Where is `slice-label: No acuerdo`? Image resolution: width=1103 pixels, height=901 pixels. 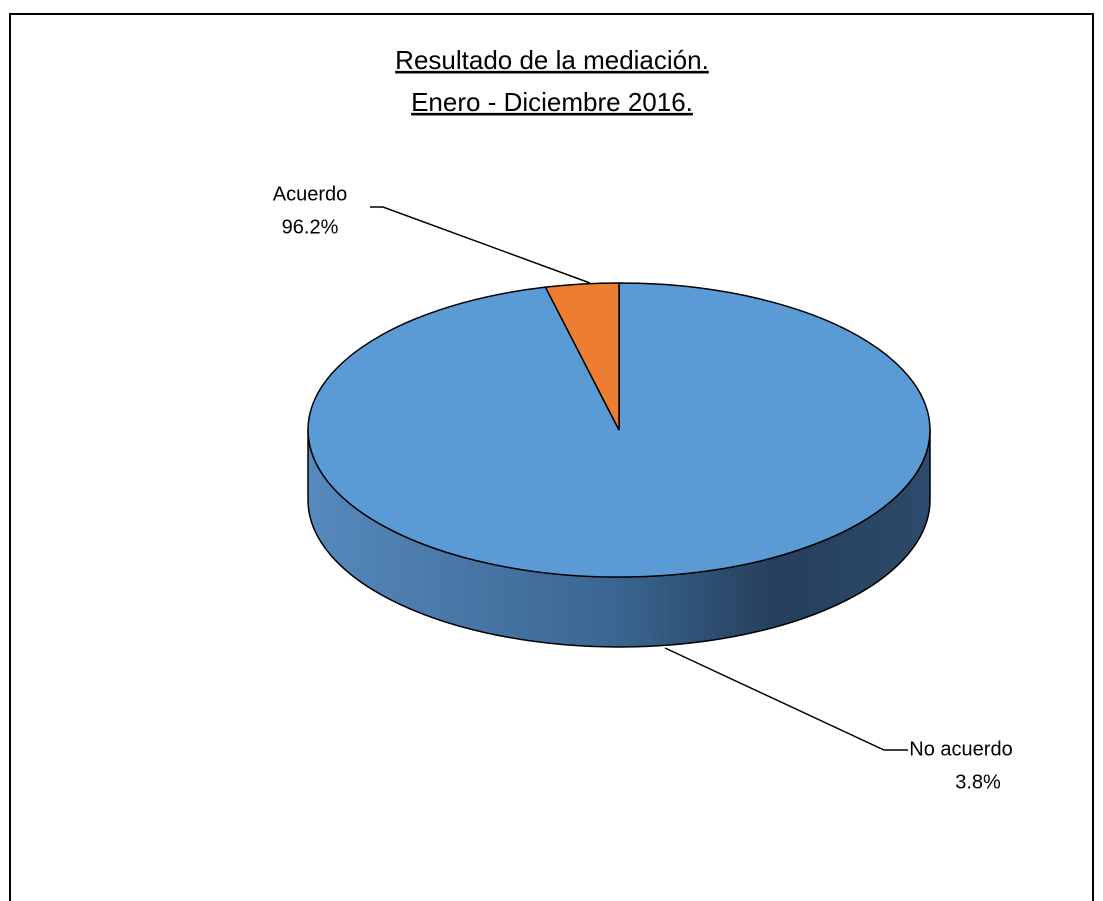 slice-label: No acuerdo is located at coordinates (960, 749).